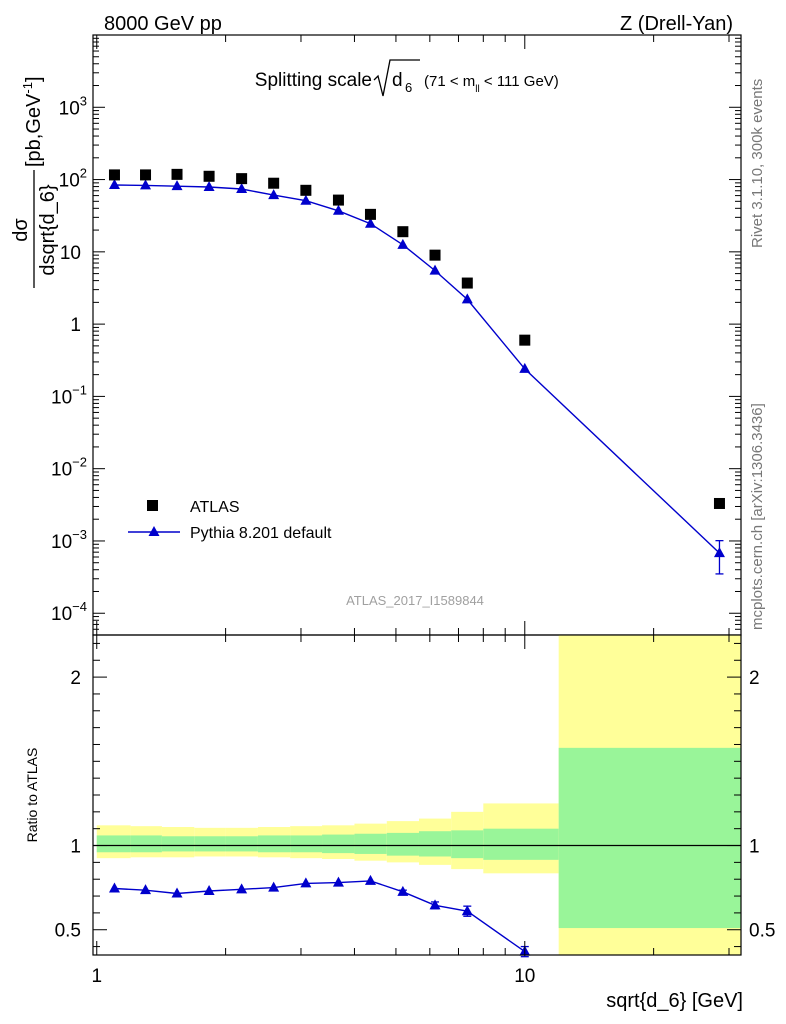 The image size is (786, 1024). What do you see at coordinates (69, 468) in the screenshot?
I see `main-ytick-label: 10⁻²` at bounding box center [69, 468].